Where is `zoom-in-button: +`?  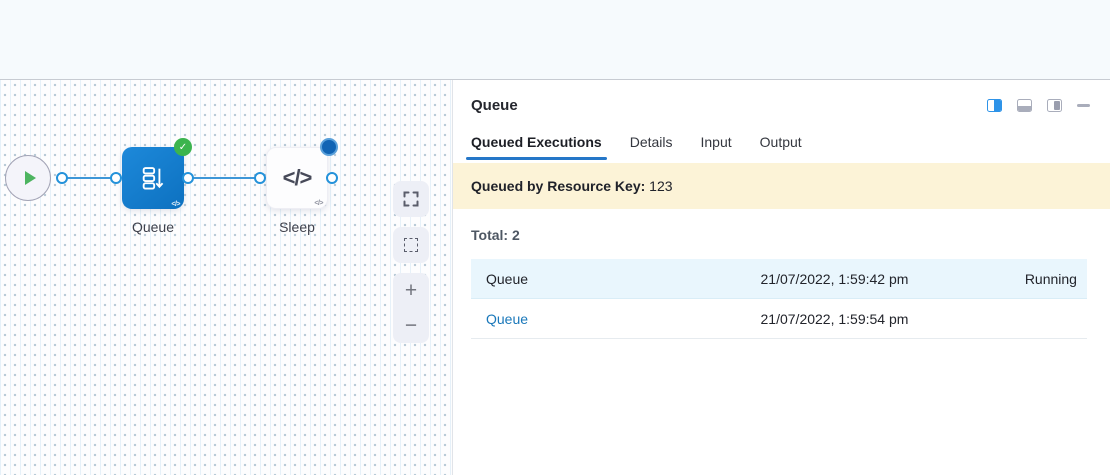
zoom-in-button: + is located at coordinates (411, 290).